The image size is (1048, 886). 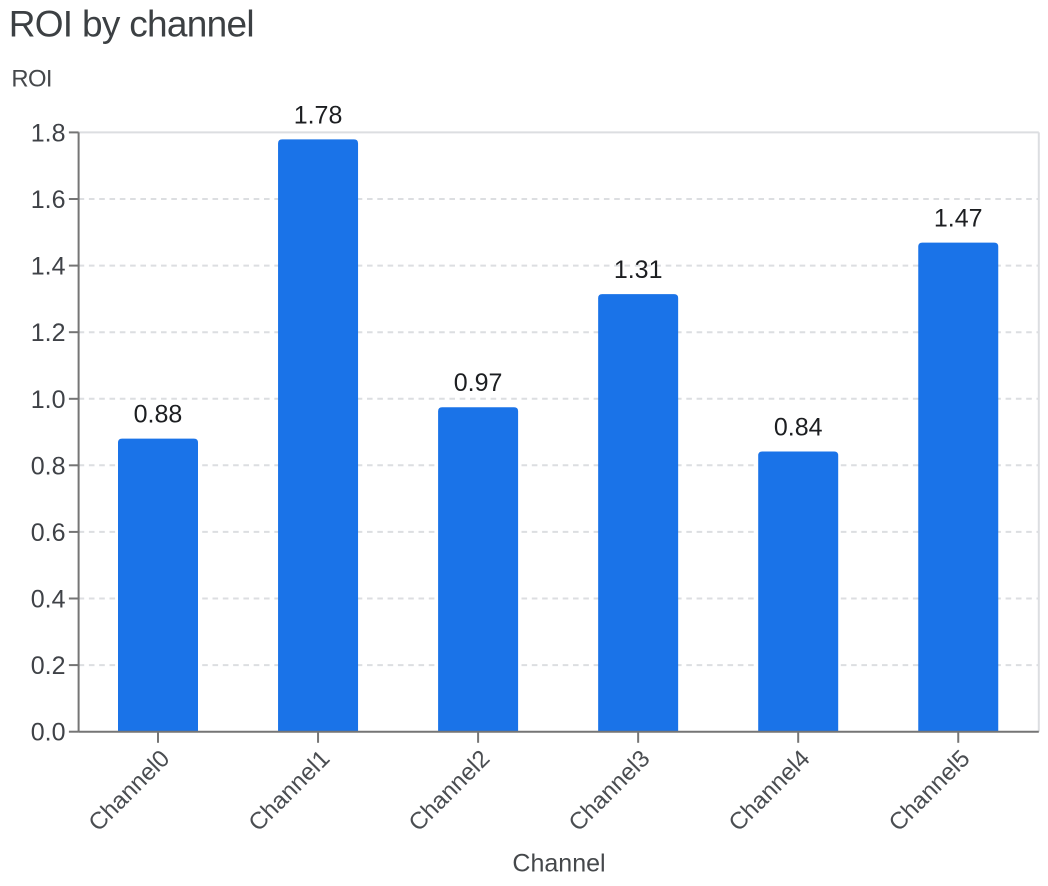 I want to click on svg-text: 0.8, so click(x=48, y=466).